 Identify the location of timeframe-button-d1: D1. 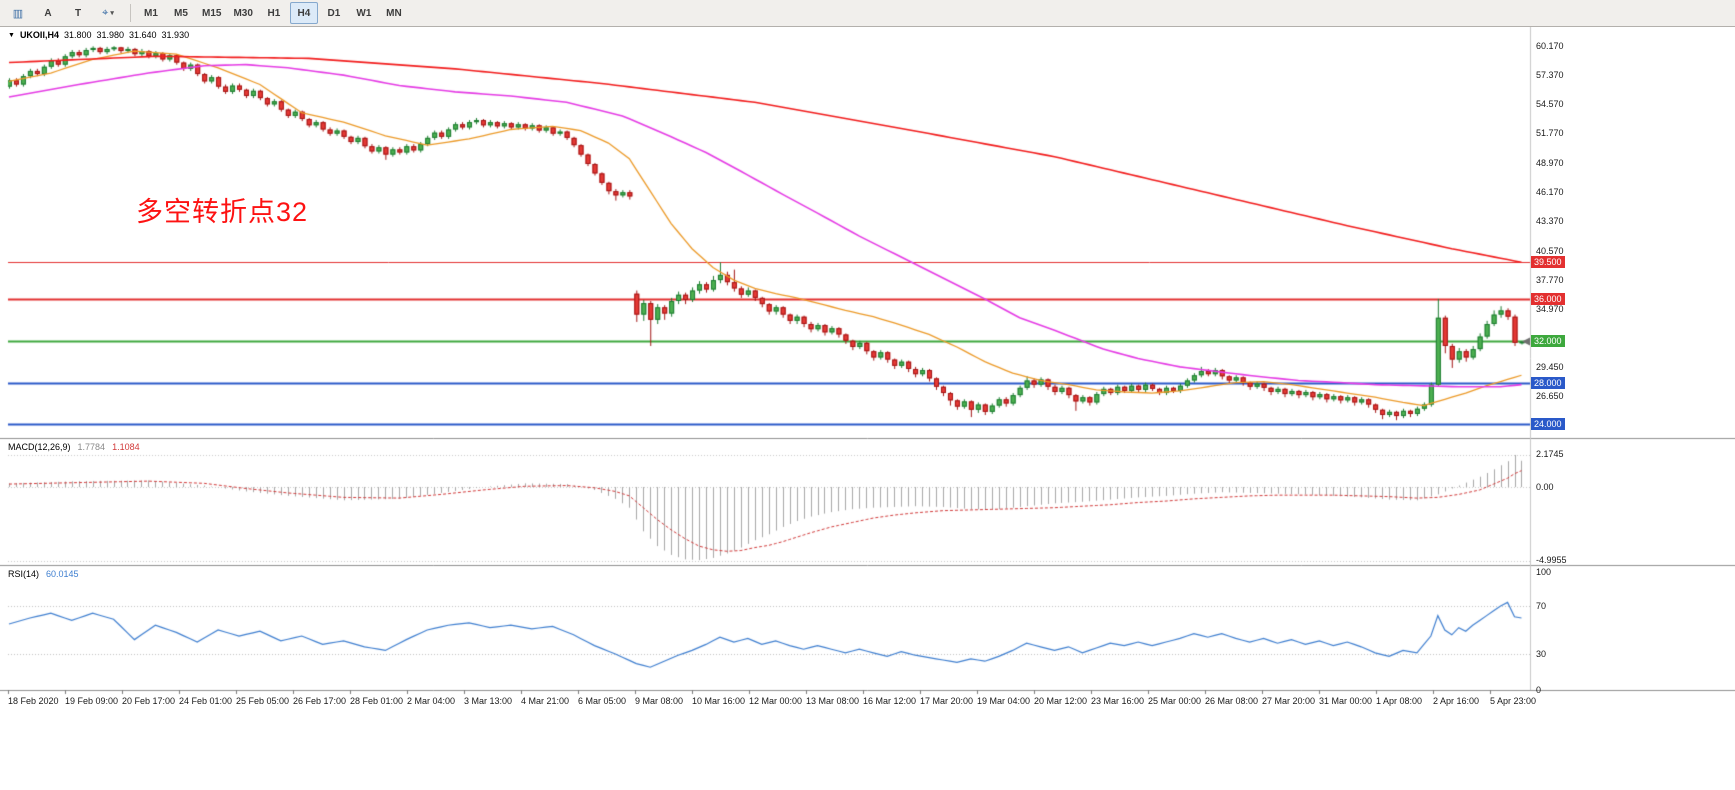
(334, 13).